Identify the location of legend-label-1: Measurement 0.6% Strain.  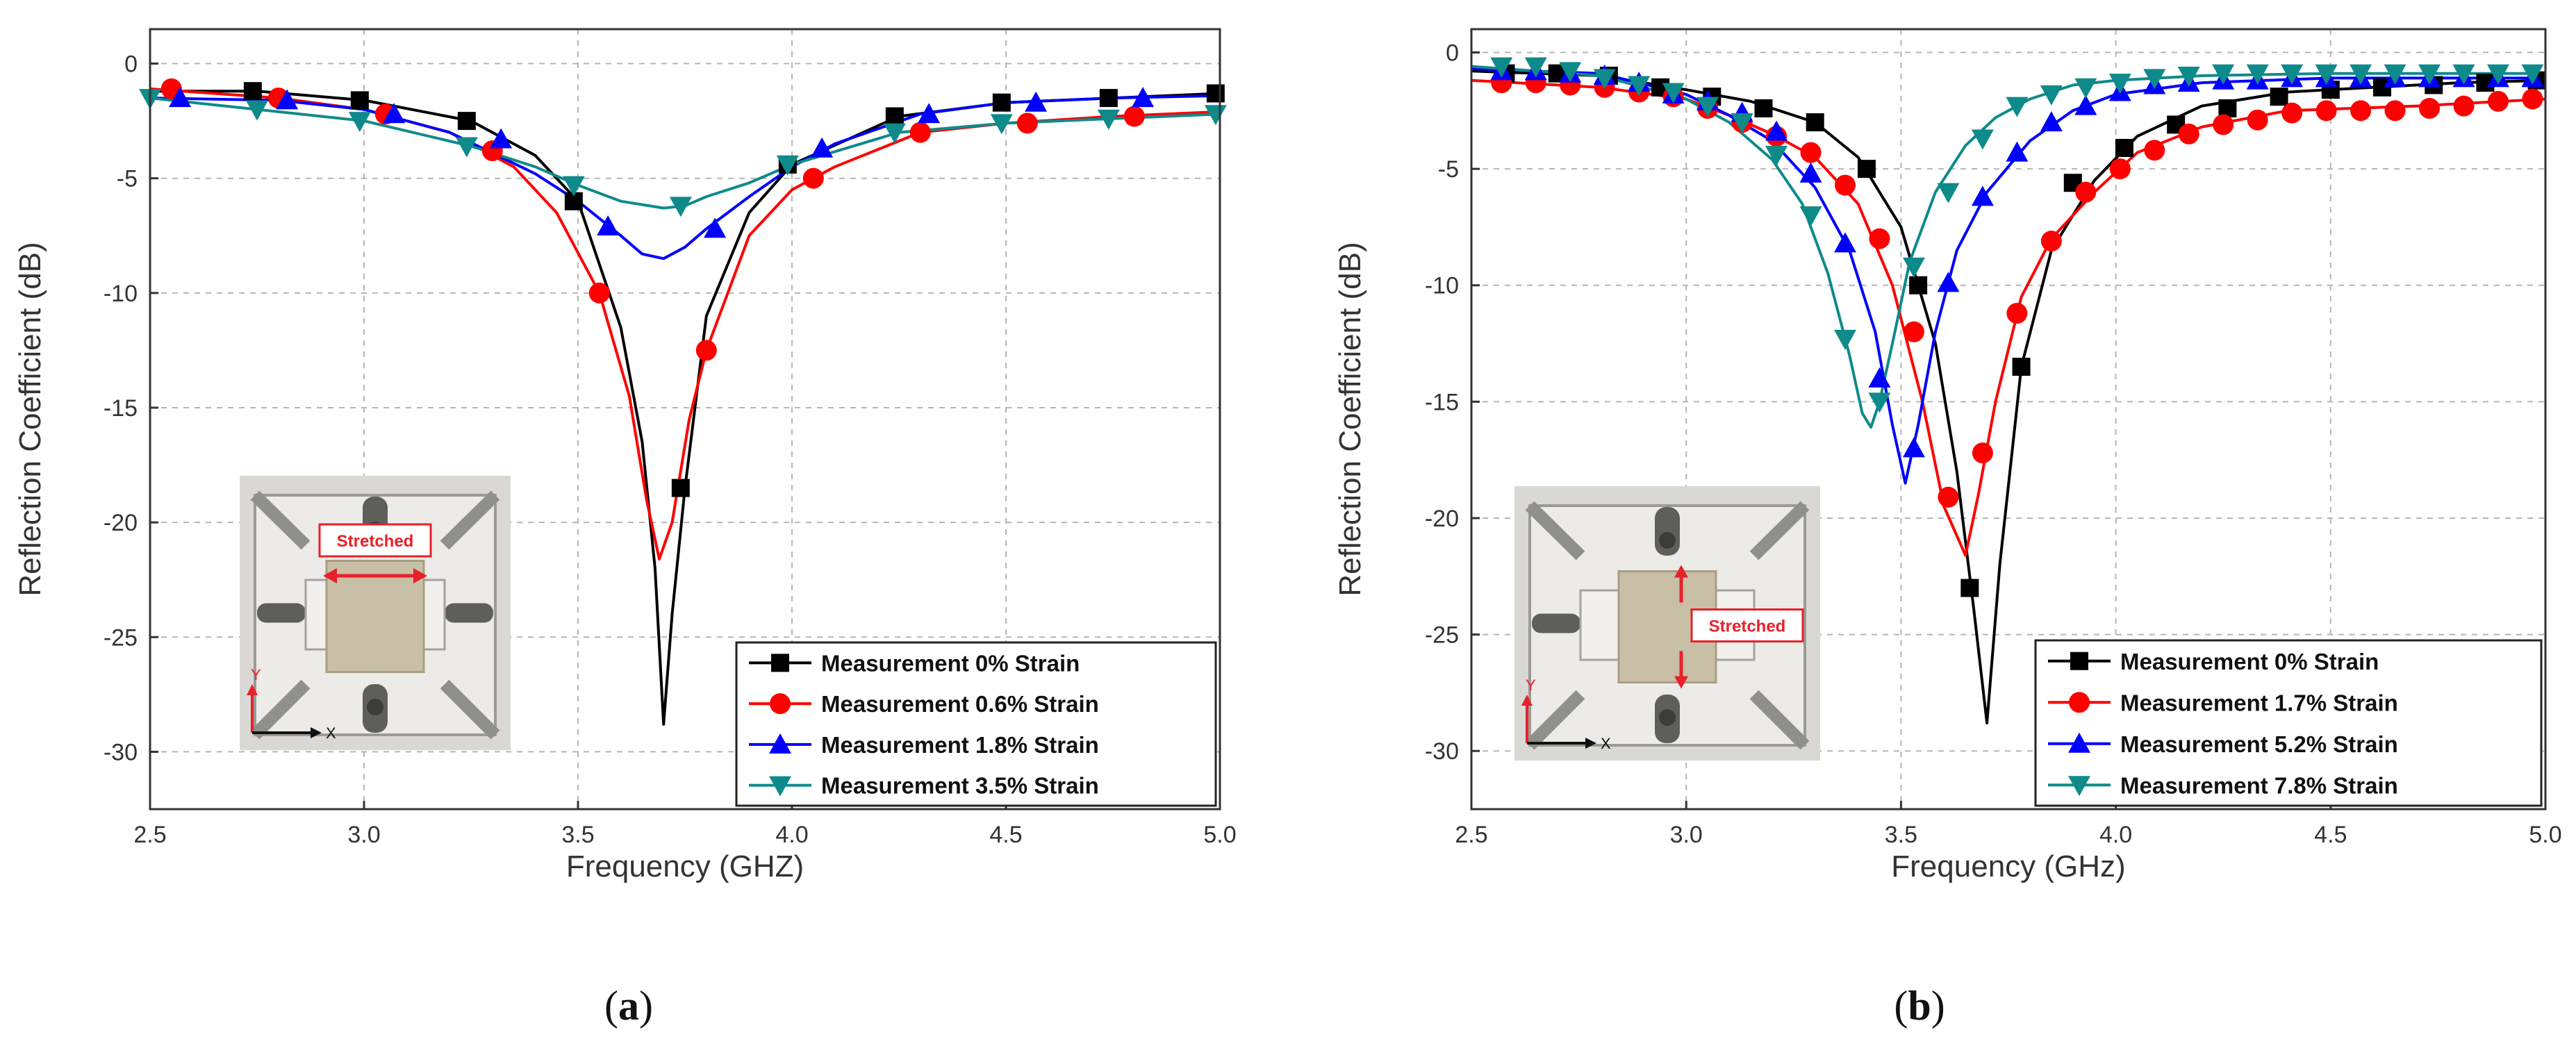
(960, 704).